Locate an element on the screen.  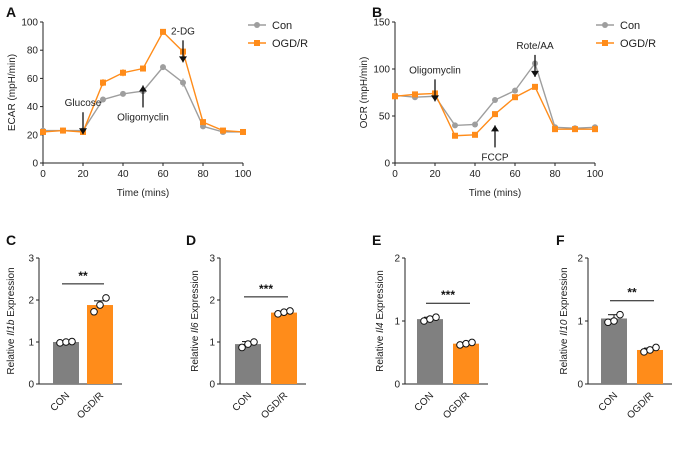
panel-e-y-tick-label: 1 is located at coordinates (397, 322).